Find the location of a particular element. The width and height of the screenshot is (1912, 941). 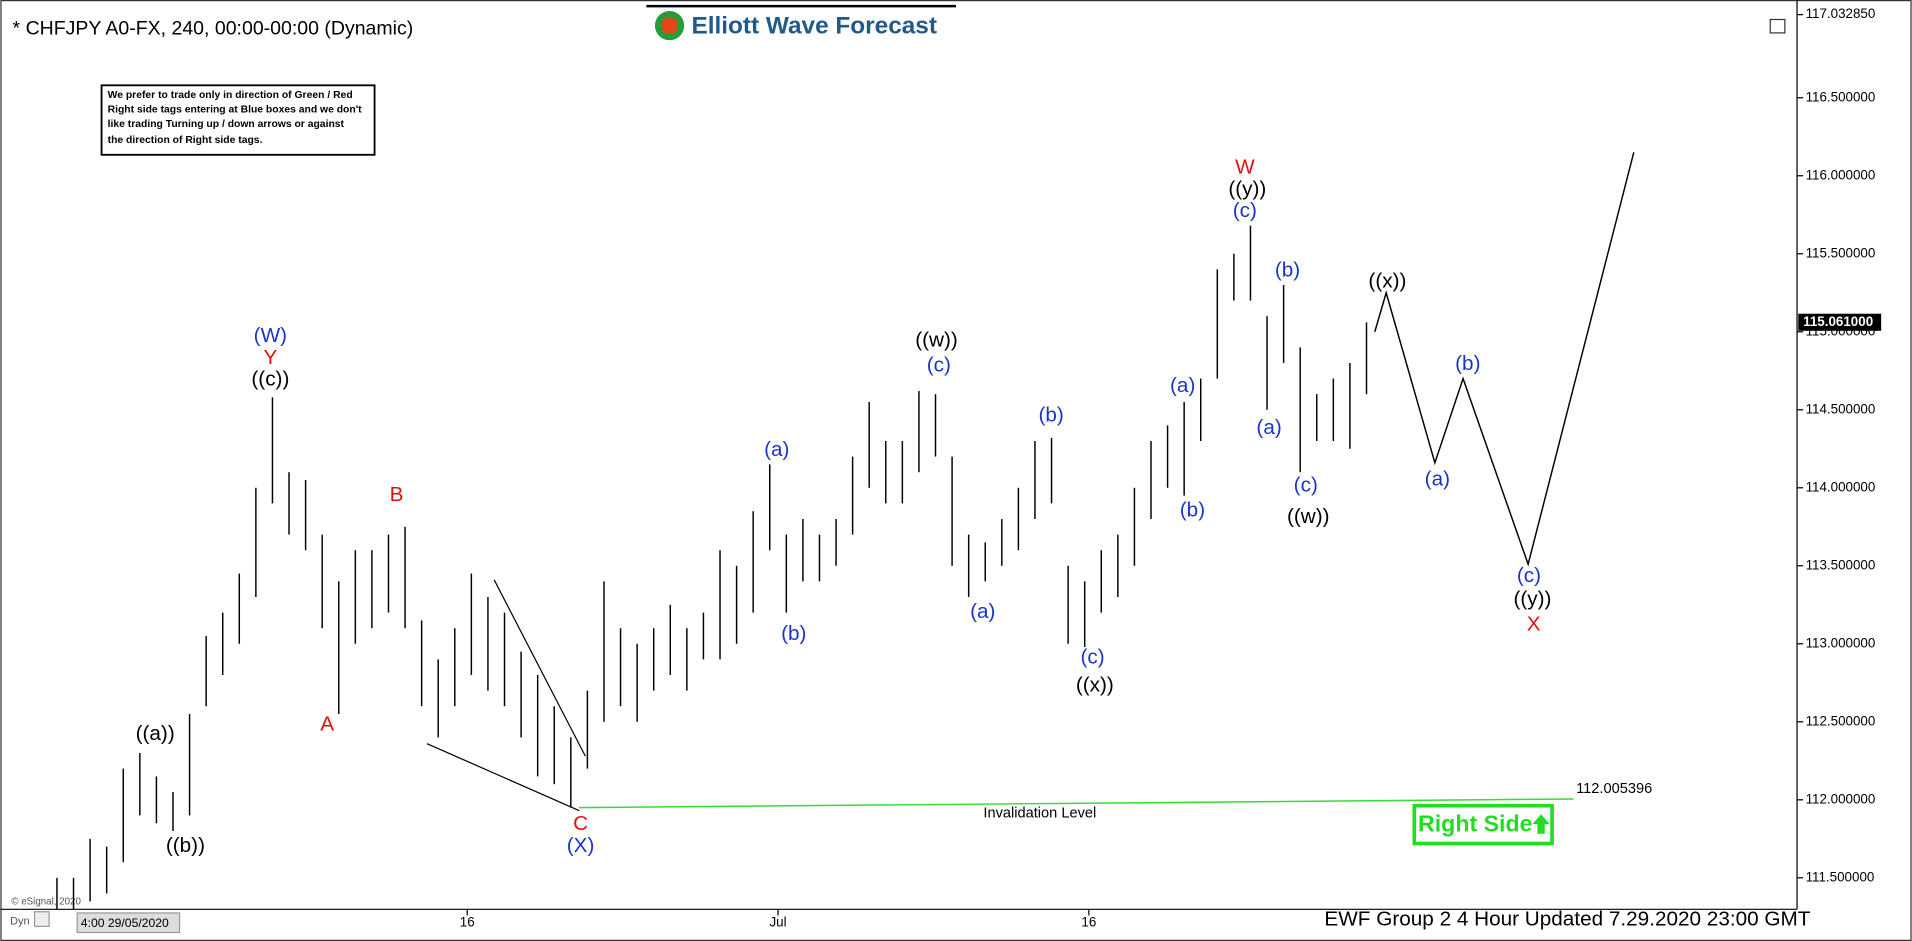

wave-label: W is located at coordinates (1245, 166).